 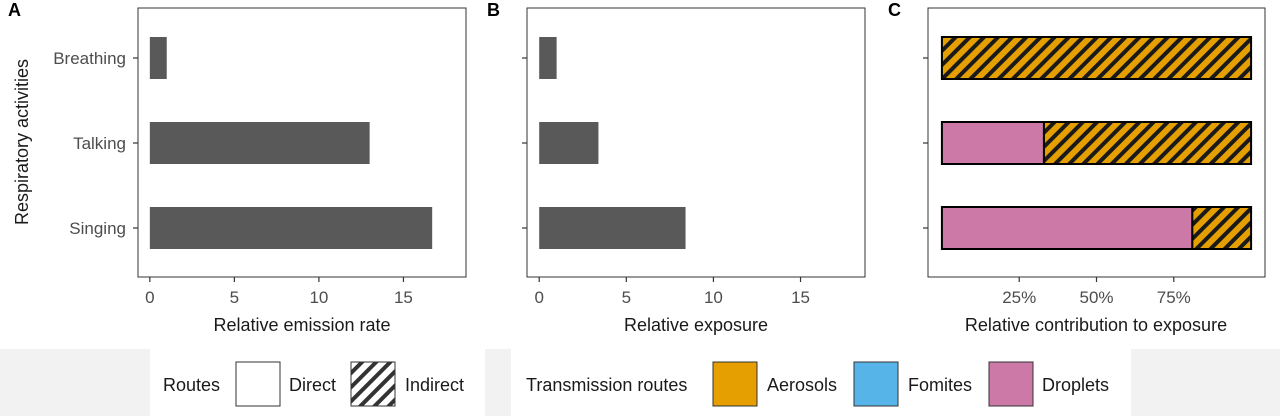 What do you see at coordinates (1222, 228) in the screenshot?
I see `panel-c-bar-singing-aerosols` at bounding box center [1222, 228].